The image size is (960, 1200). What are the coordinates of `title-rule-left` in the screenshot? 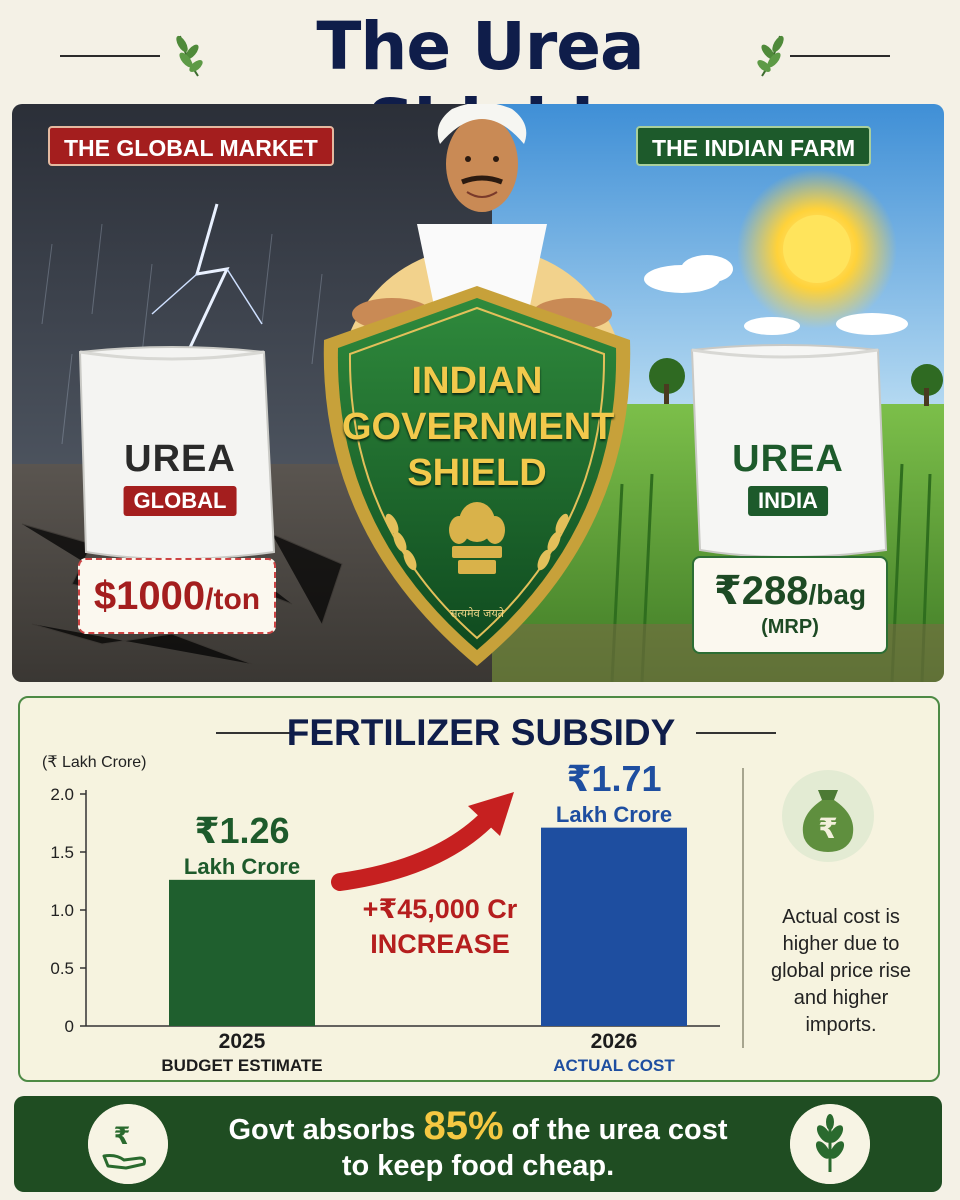 It's located at (110, 56).